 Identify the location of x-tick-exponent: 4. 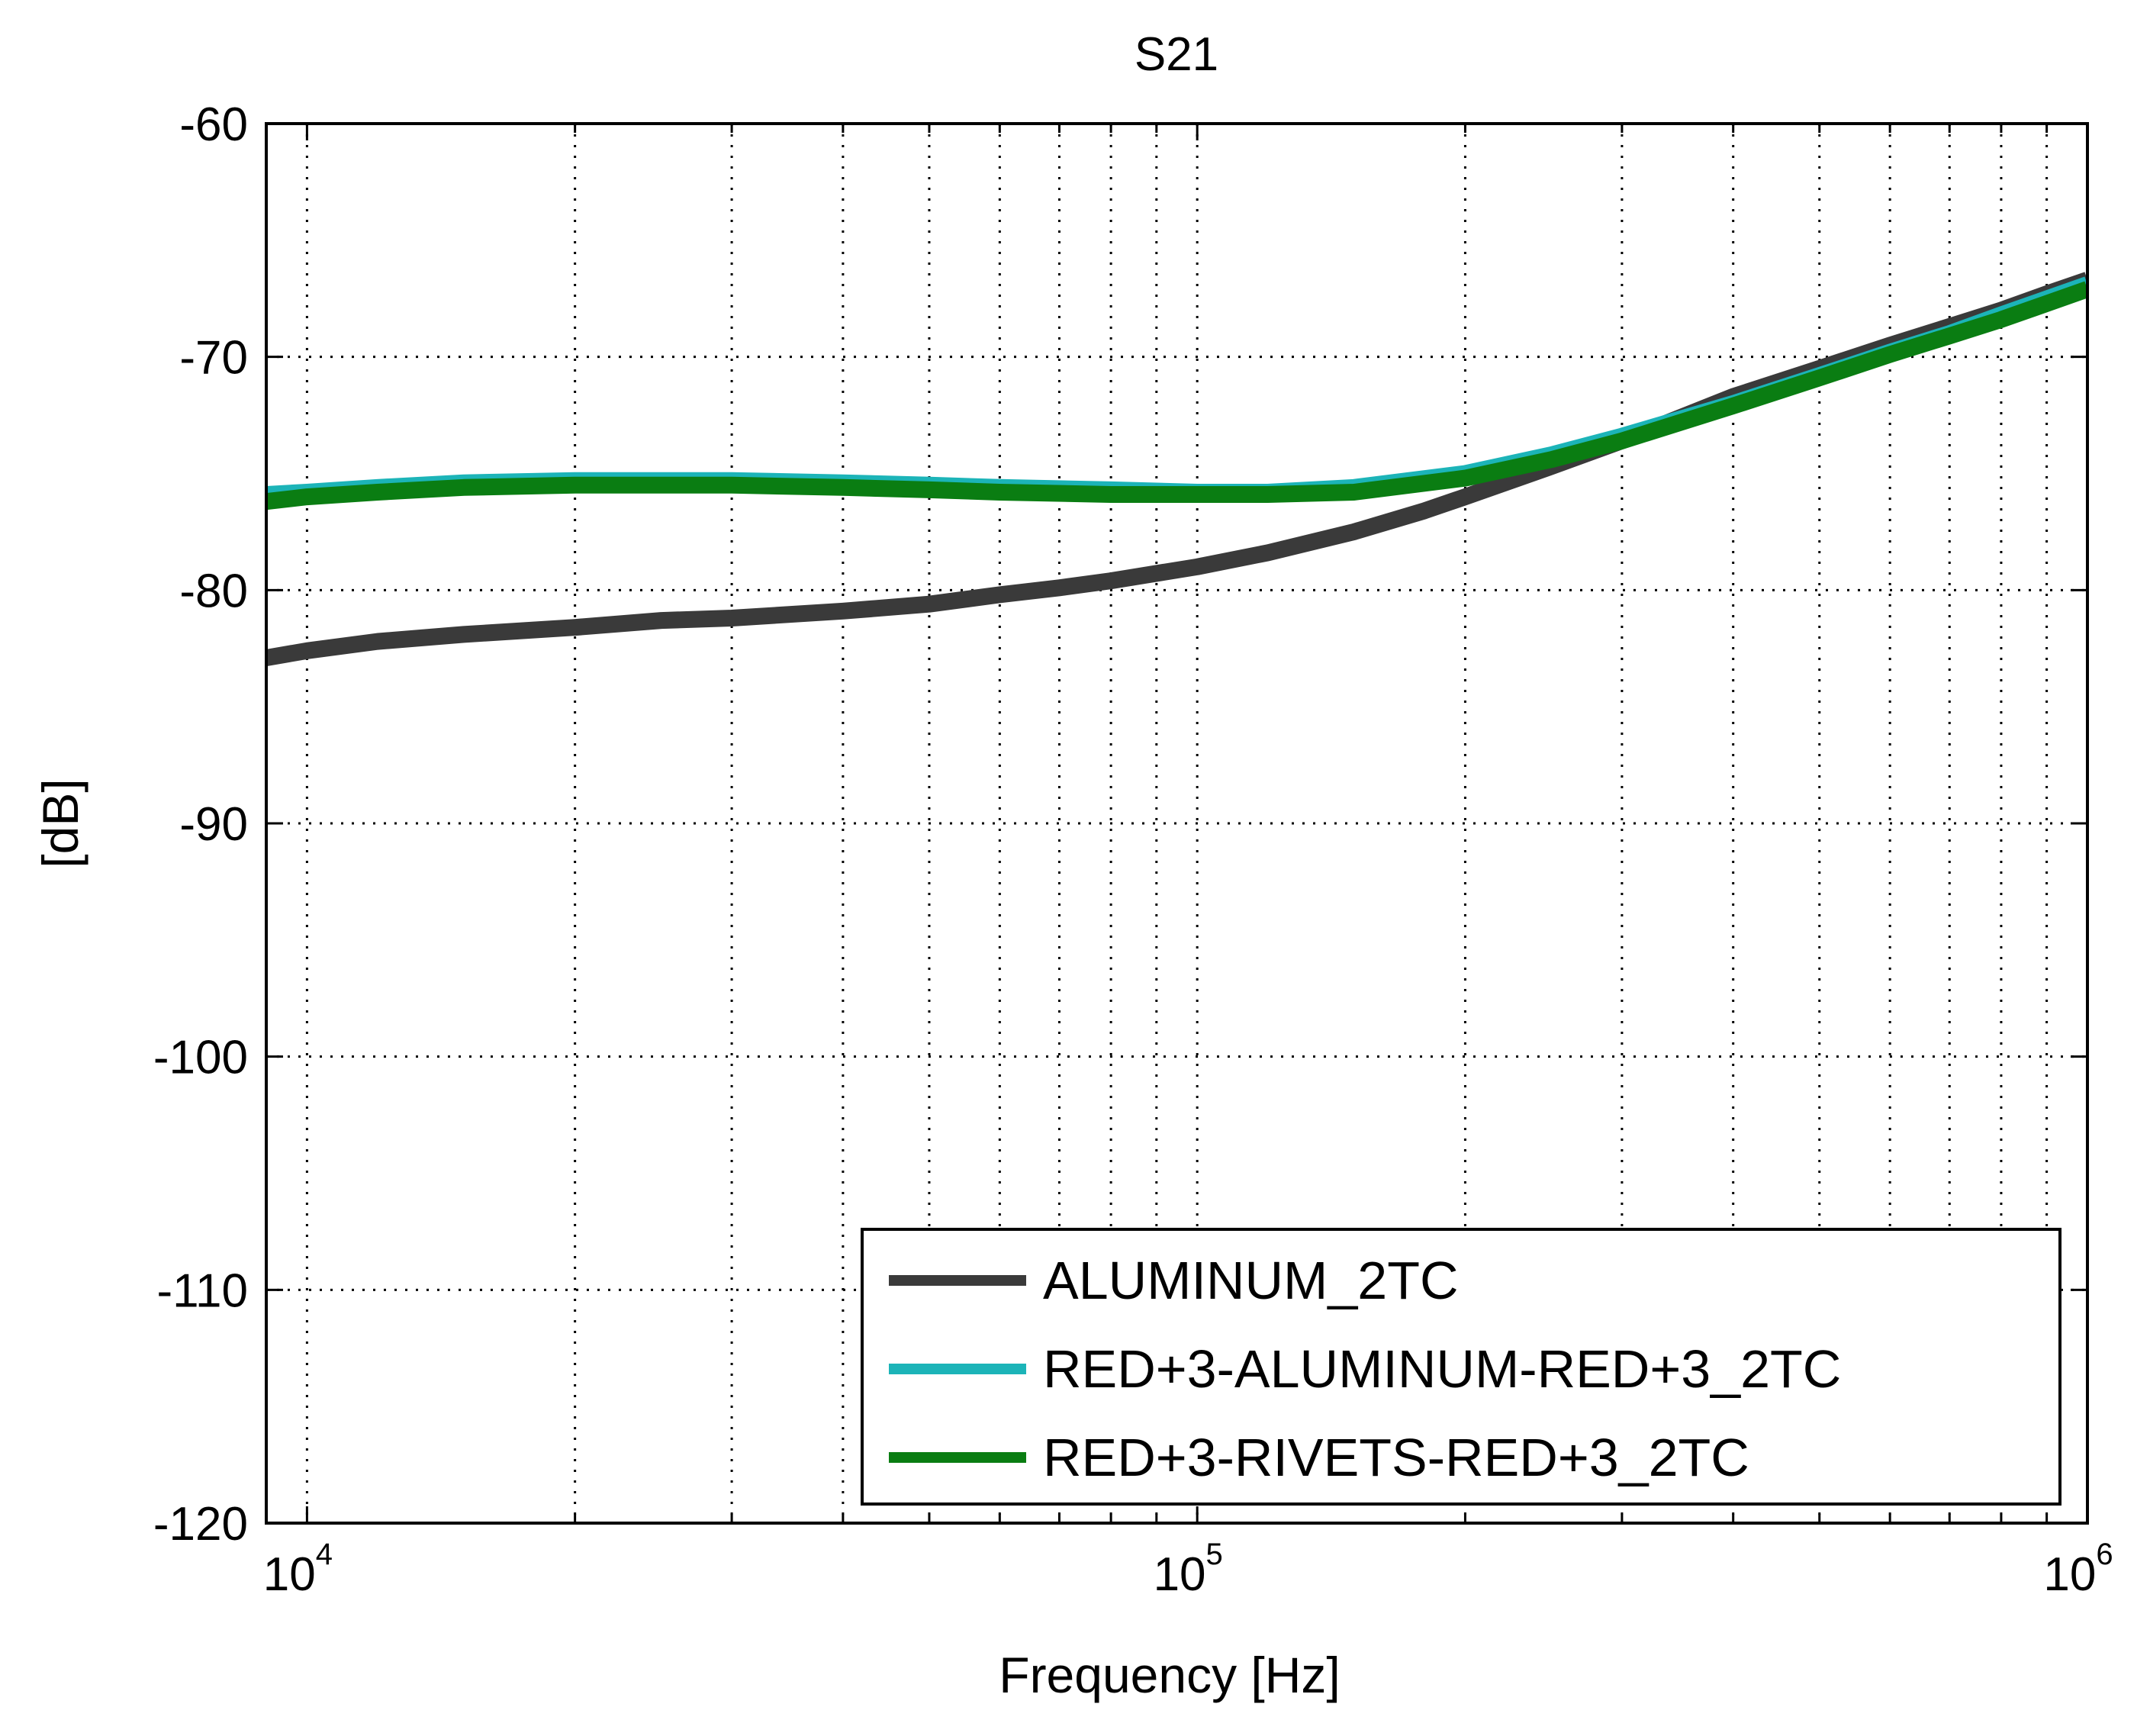
(324, 1554).